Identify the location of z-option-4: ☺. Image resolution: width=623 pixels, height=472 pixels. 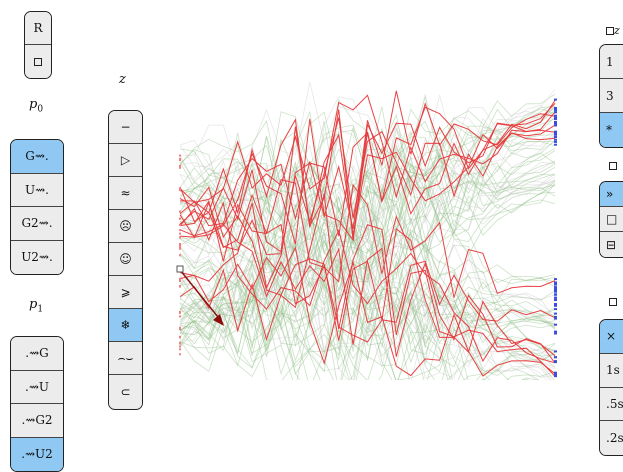
(125, 259).